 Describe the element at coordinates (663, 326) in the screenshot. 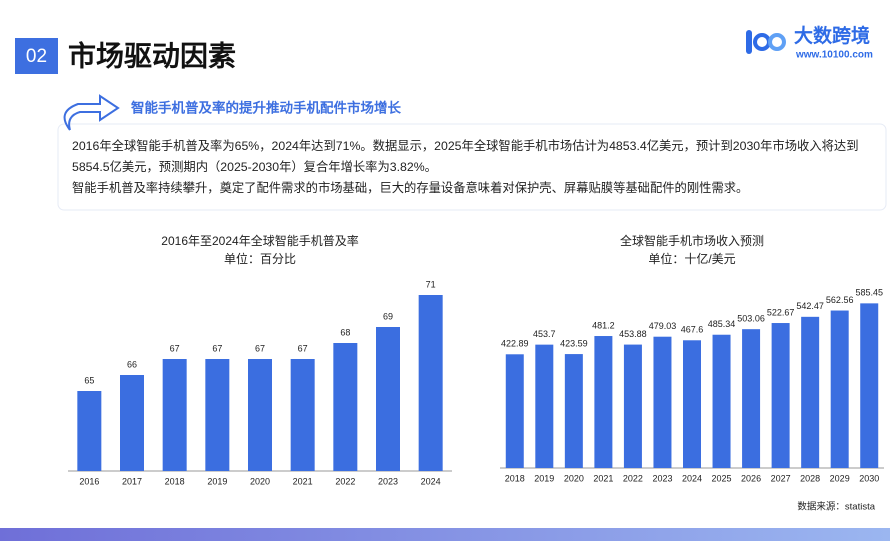

I see `data-label: 479.03` at that location.